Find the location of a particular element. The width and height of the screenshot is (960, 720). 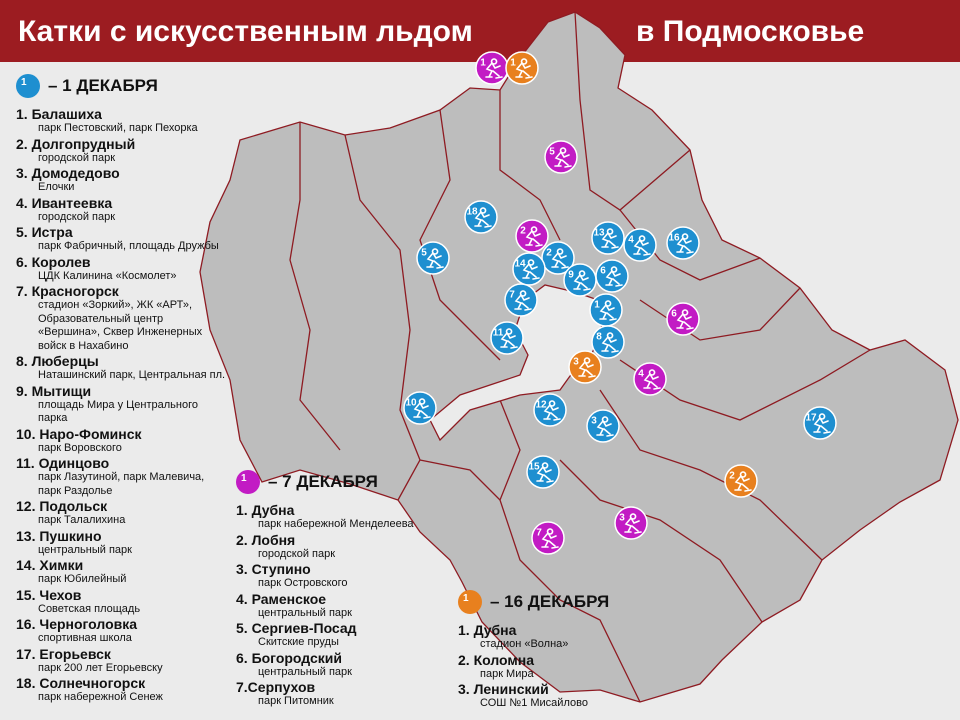

legend-item: 6. Королев ЦДК Калинина «Космолет» is located at coordinates (121, 269).